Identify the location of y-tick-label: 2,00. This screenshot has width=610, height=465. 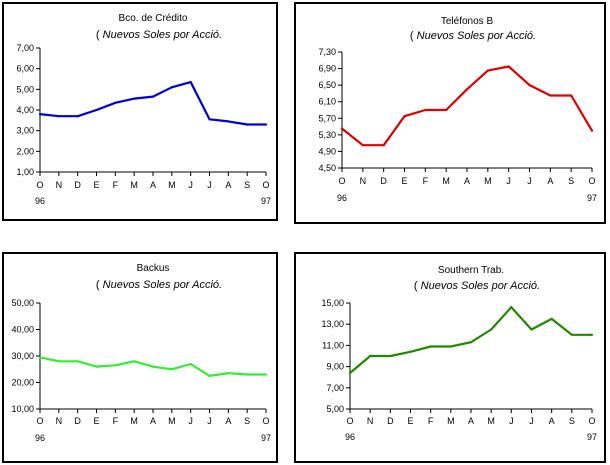
(25, 151).